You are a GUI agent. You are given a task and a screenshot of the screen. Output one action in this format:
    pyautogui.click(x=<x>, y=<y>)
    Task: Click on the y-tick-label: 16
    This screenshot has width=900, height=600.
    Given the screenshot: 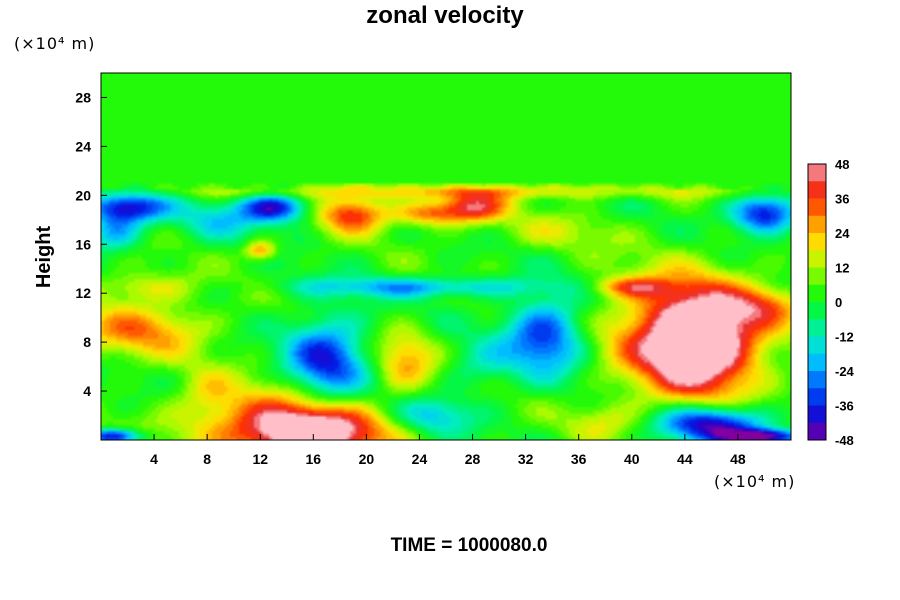 What is the action you would take?
    pyautogui.click(x=83, y=244)
    